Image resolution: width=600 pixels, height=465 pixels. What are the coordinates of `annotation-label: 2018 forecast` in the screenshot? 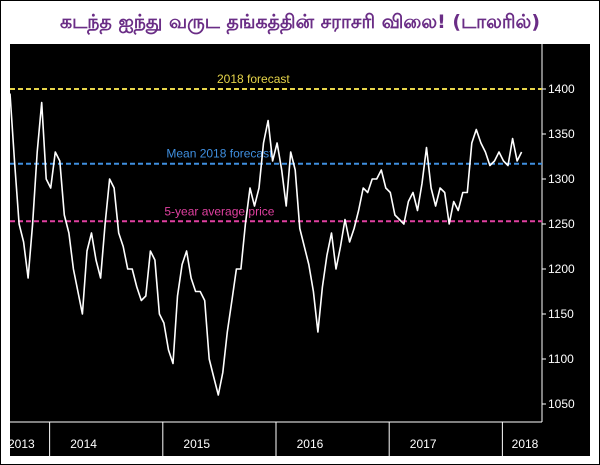 It's located at (253, 79).